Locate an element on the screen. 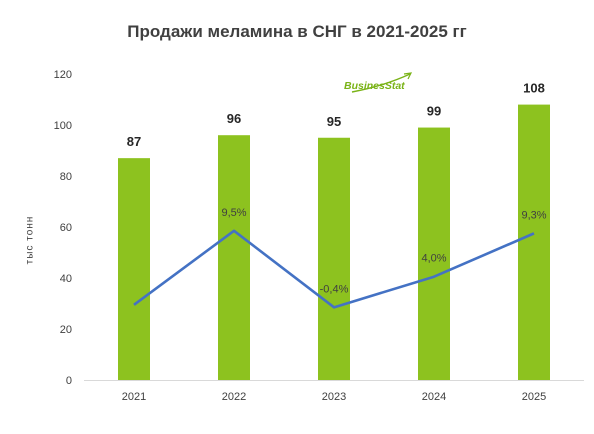  y-tick-label-2: 40 is located at coordinates (66, 279).